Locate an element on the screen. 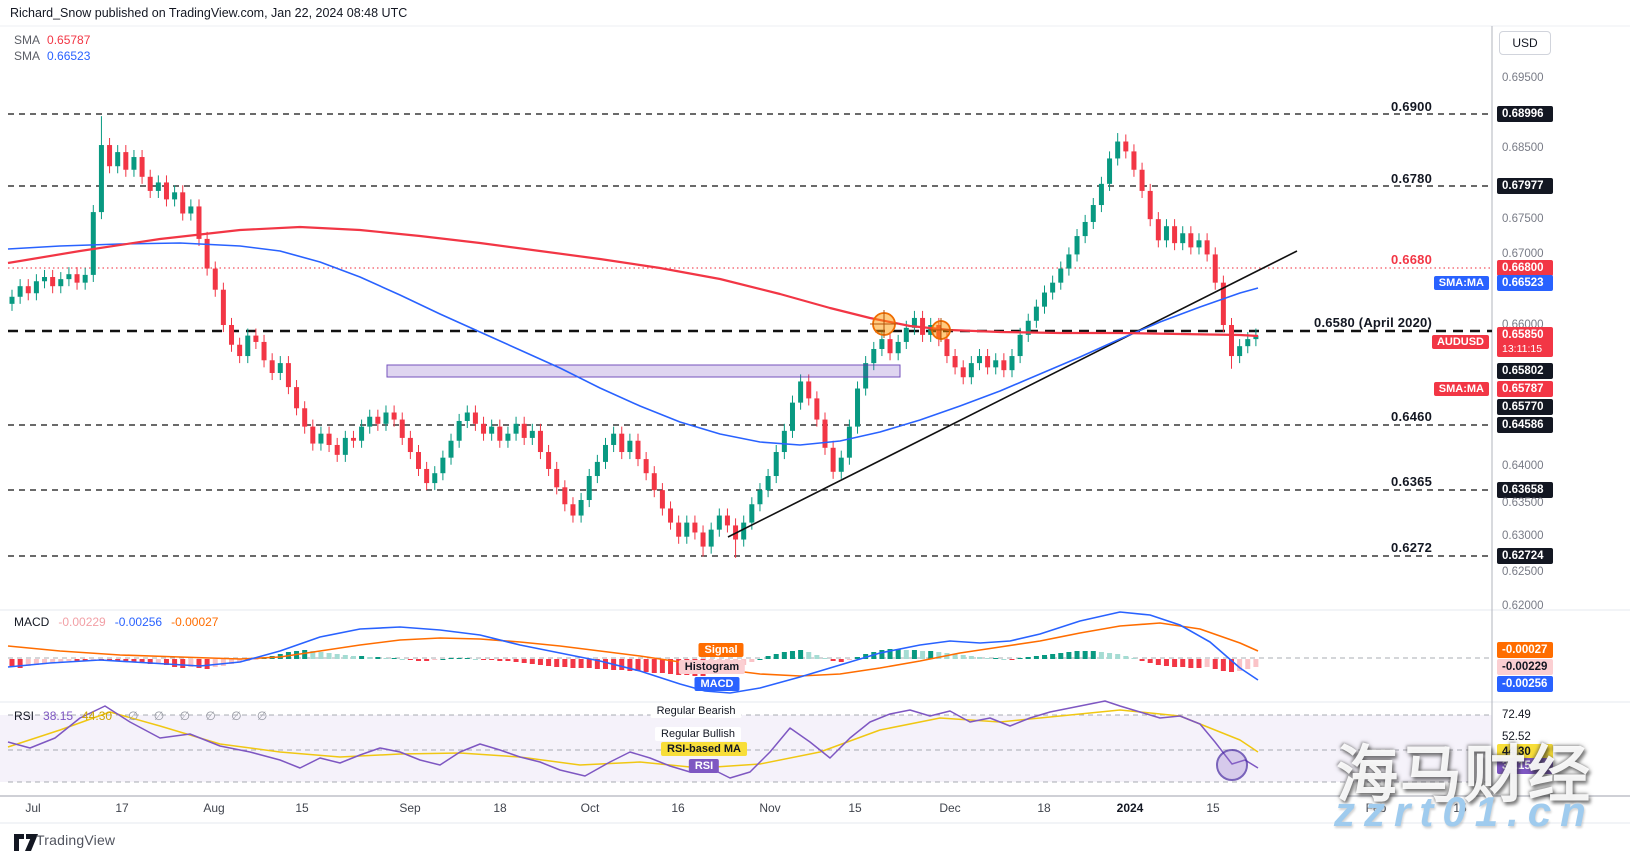 This screenshot has width=1630, height=857. watermark-url: zzrt01.cn is located at coordinates (1464, 811).